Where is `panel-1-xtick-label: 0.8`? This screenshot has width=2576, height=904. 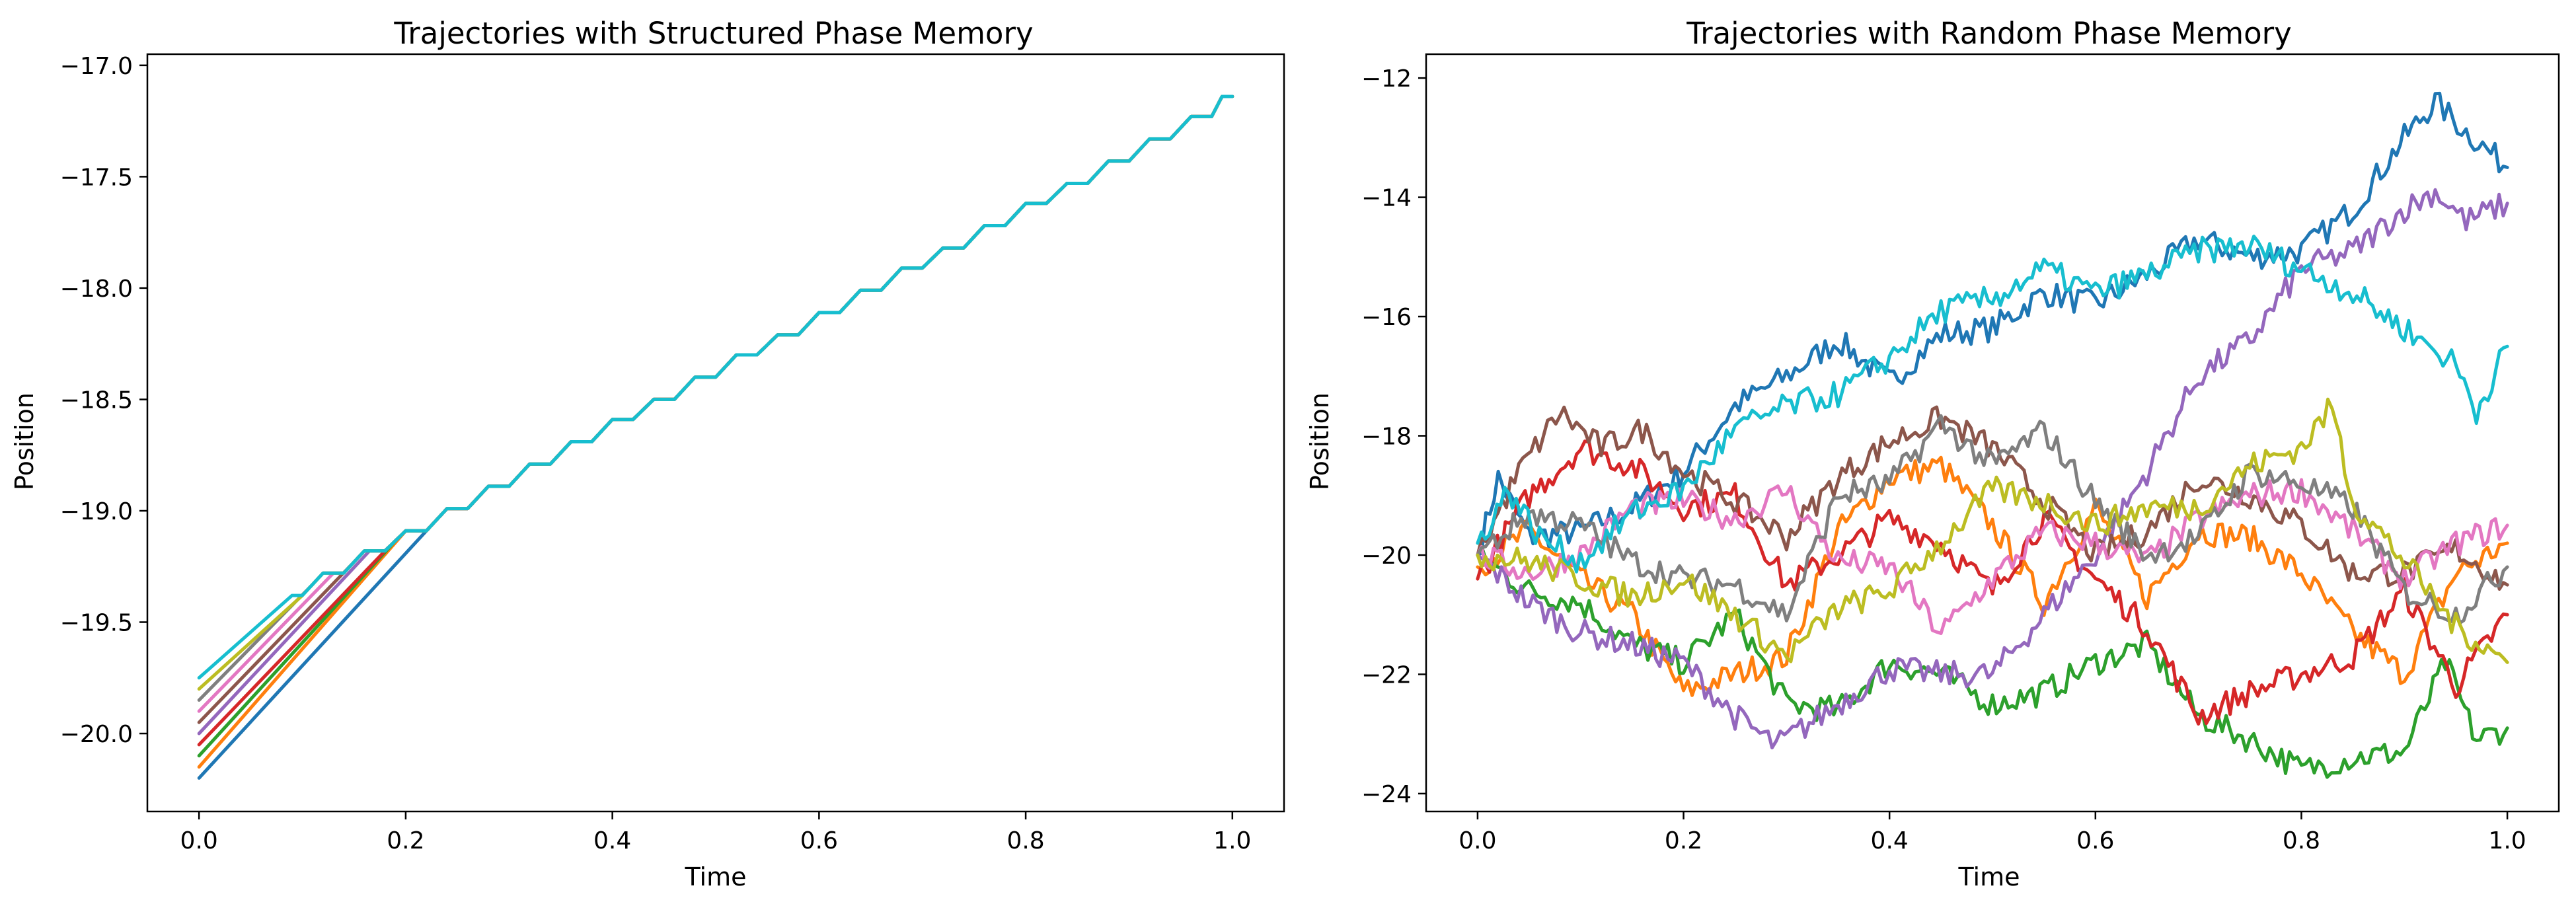
panel-1-xtick-label: 0.8 is located at coordinates (1025, 840).